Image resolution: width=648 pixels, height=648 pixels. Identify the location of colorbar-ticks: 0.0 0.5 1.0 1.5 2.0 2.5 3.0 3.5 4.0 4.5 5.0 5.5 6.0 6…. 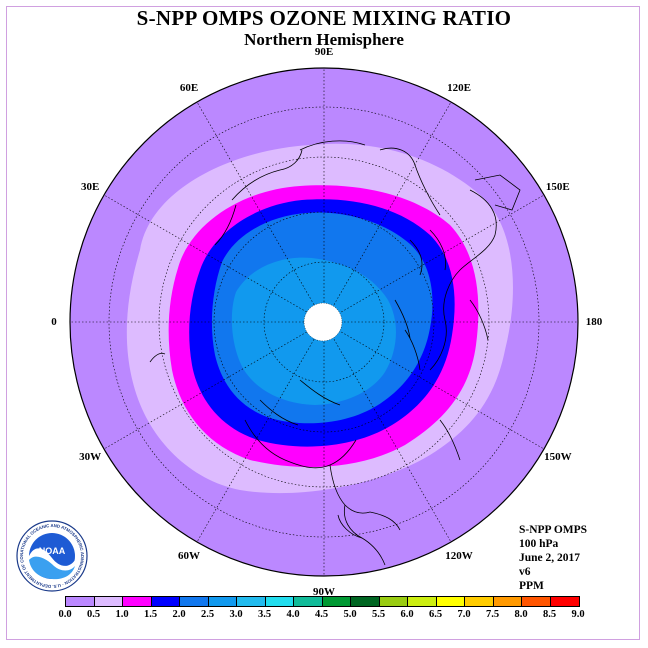
(321, 616).